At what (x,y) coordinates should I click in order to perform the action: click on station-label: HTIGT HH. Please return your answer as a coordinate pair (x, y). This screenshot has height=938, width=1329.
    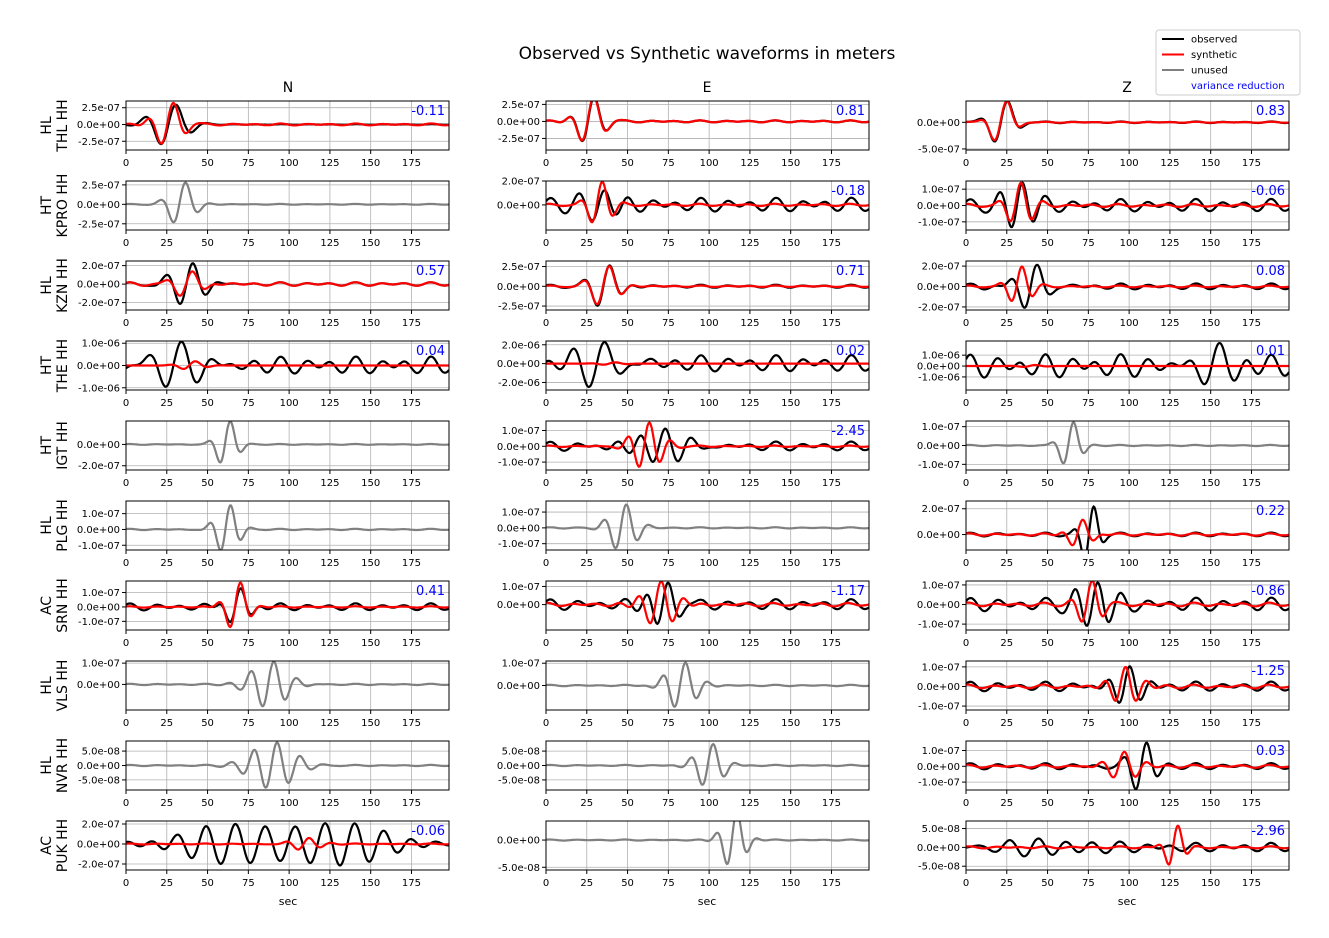
    Looking at the image, I should click on (55, 445).